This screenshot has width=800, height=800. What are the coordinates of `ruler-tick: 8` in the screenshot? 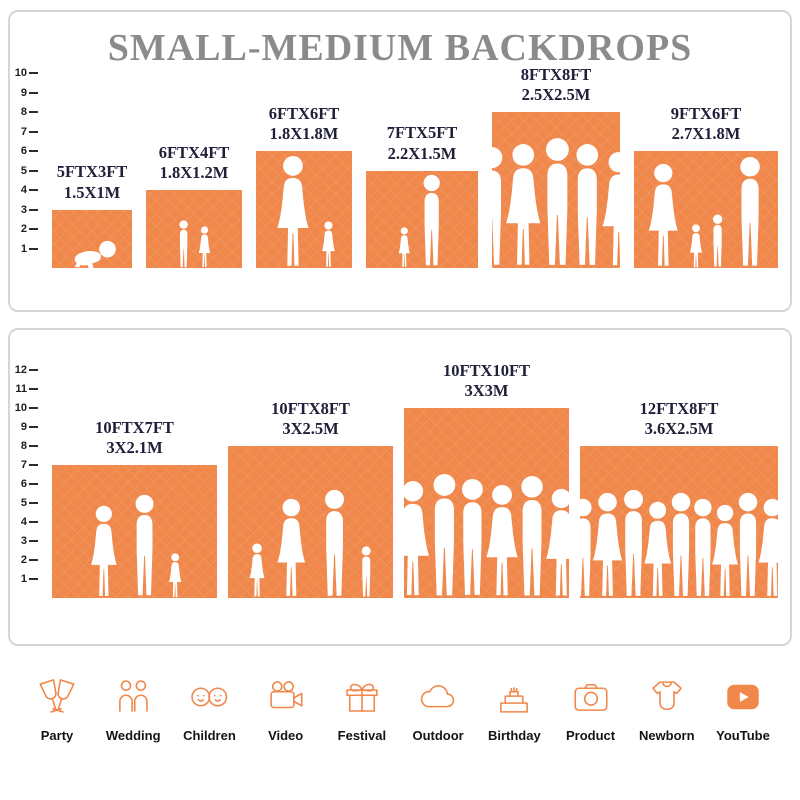 It's located at (25, 112).